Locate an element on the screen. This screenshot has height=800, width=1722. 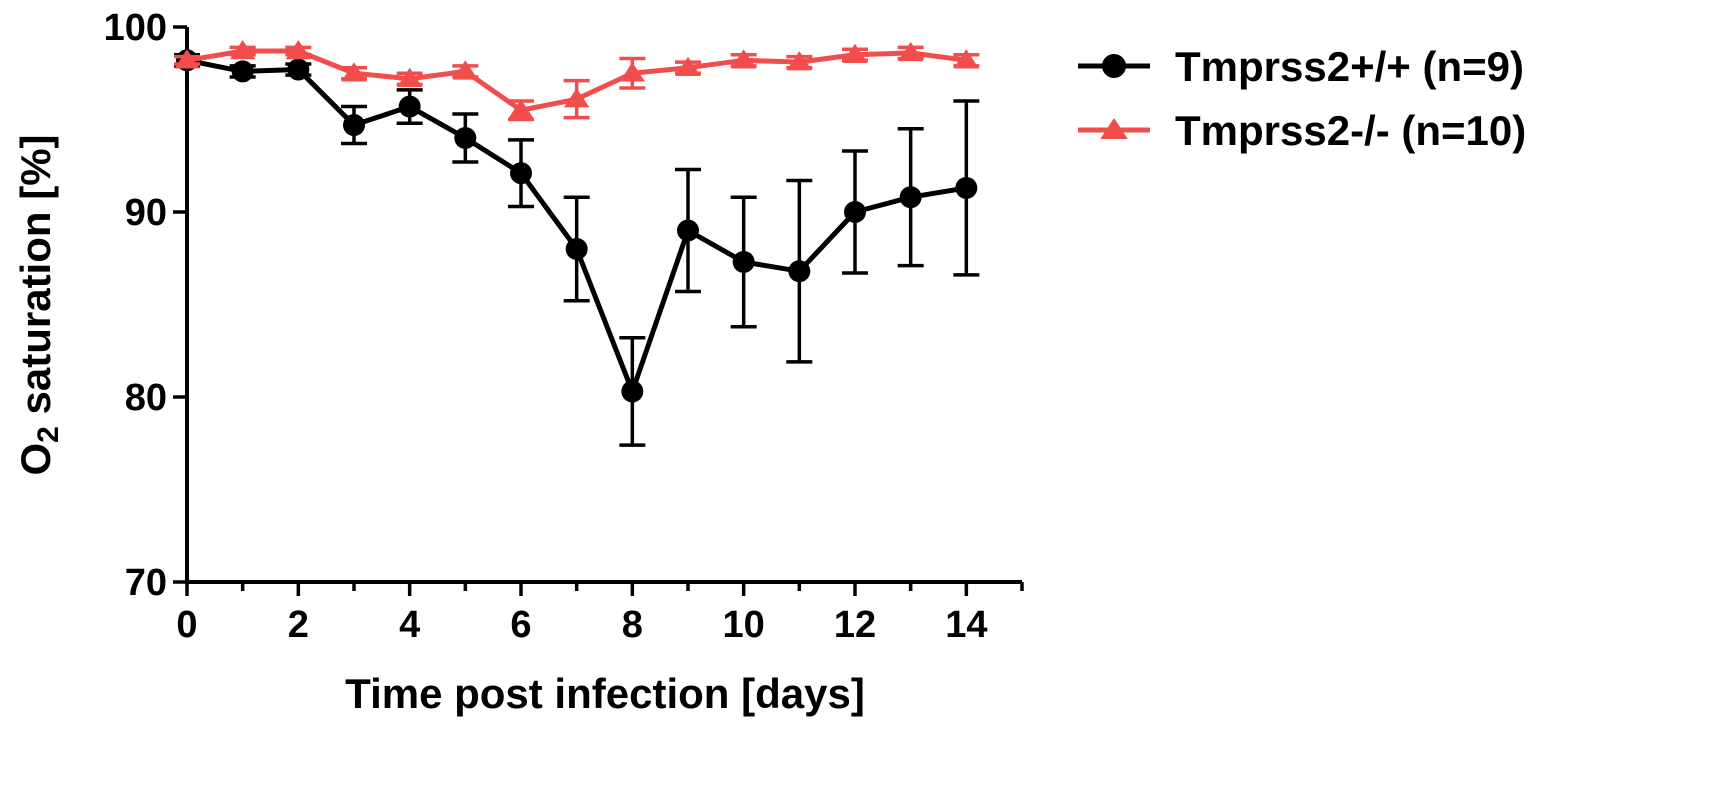
legend-label: Tmprss2+/+ (n=9) is located at coordinates (1349, 66).